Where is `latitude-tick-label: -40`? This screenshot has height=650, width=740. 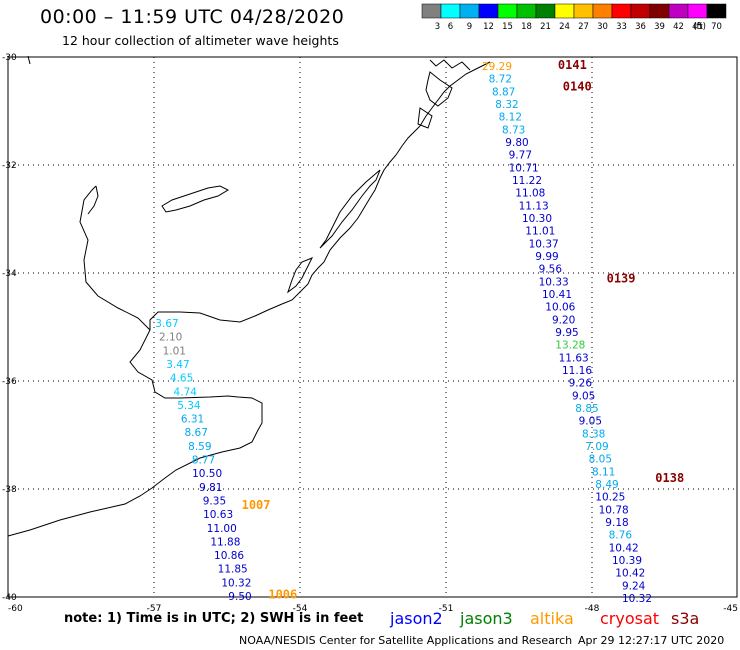 latitude-tick-label: -40 is located at coordinates (9, 598).